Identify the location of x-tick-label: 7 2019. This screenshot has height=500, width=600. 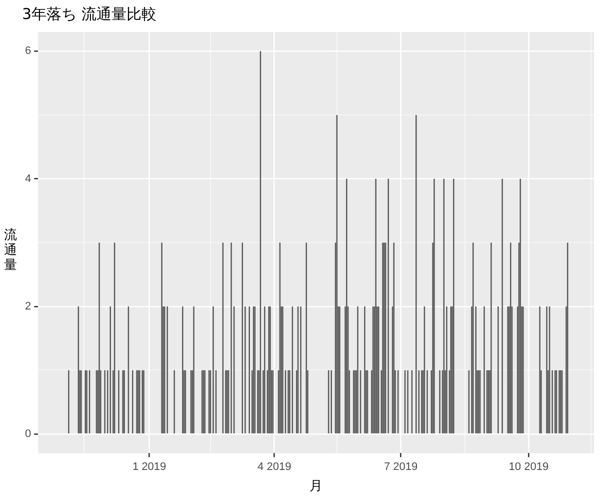
(401, 466).